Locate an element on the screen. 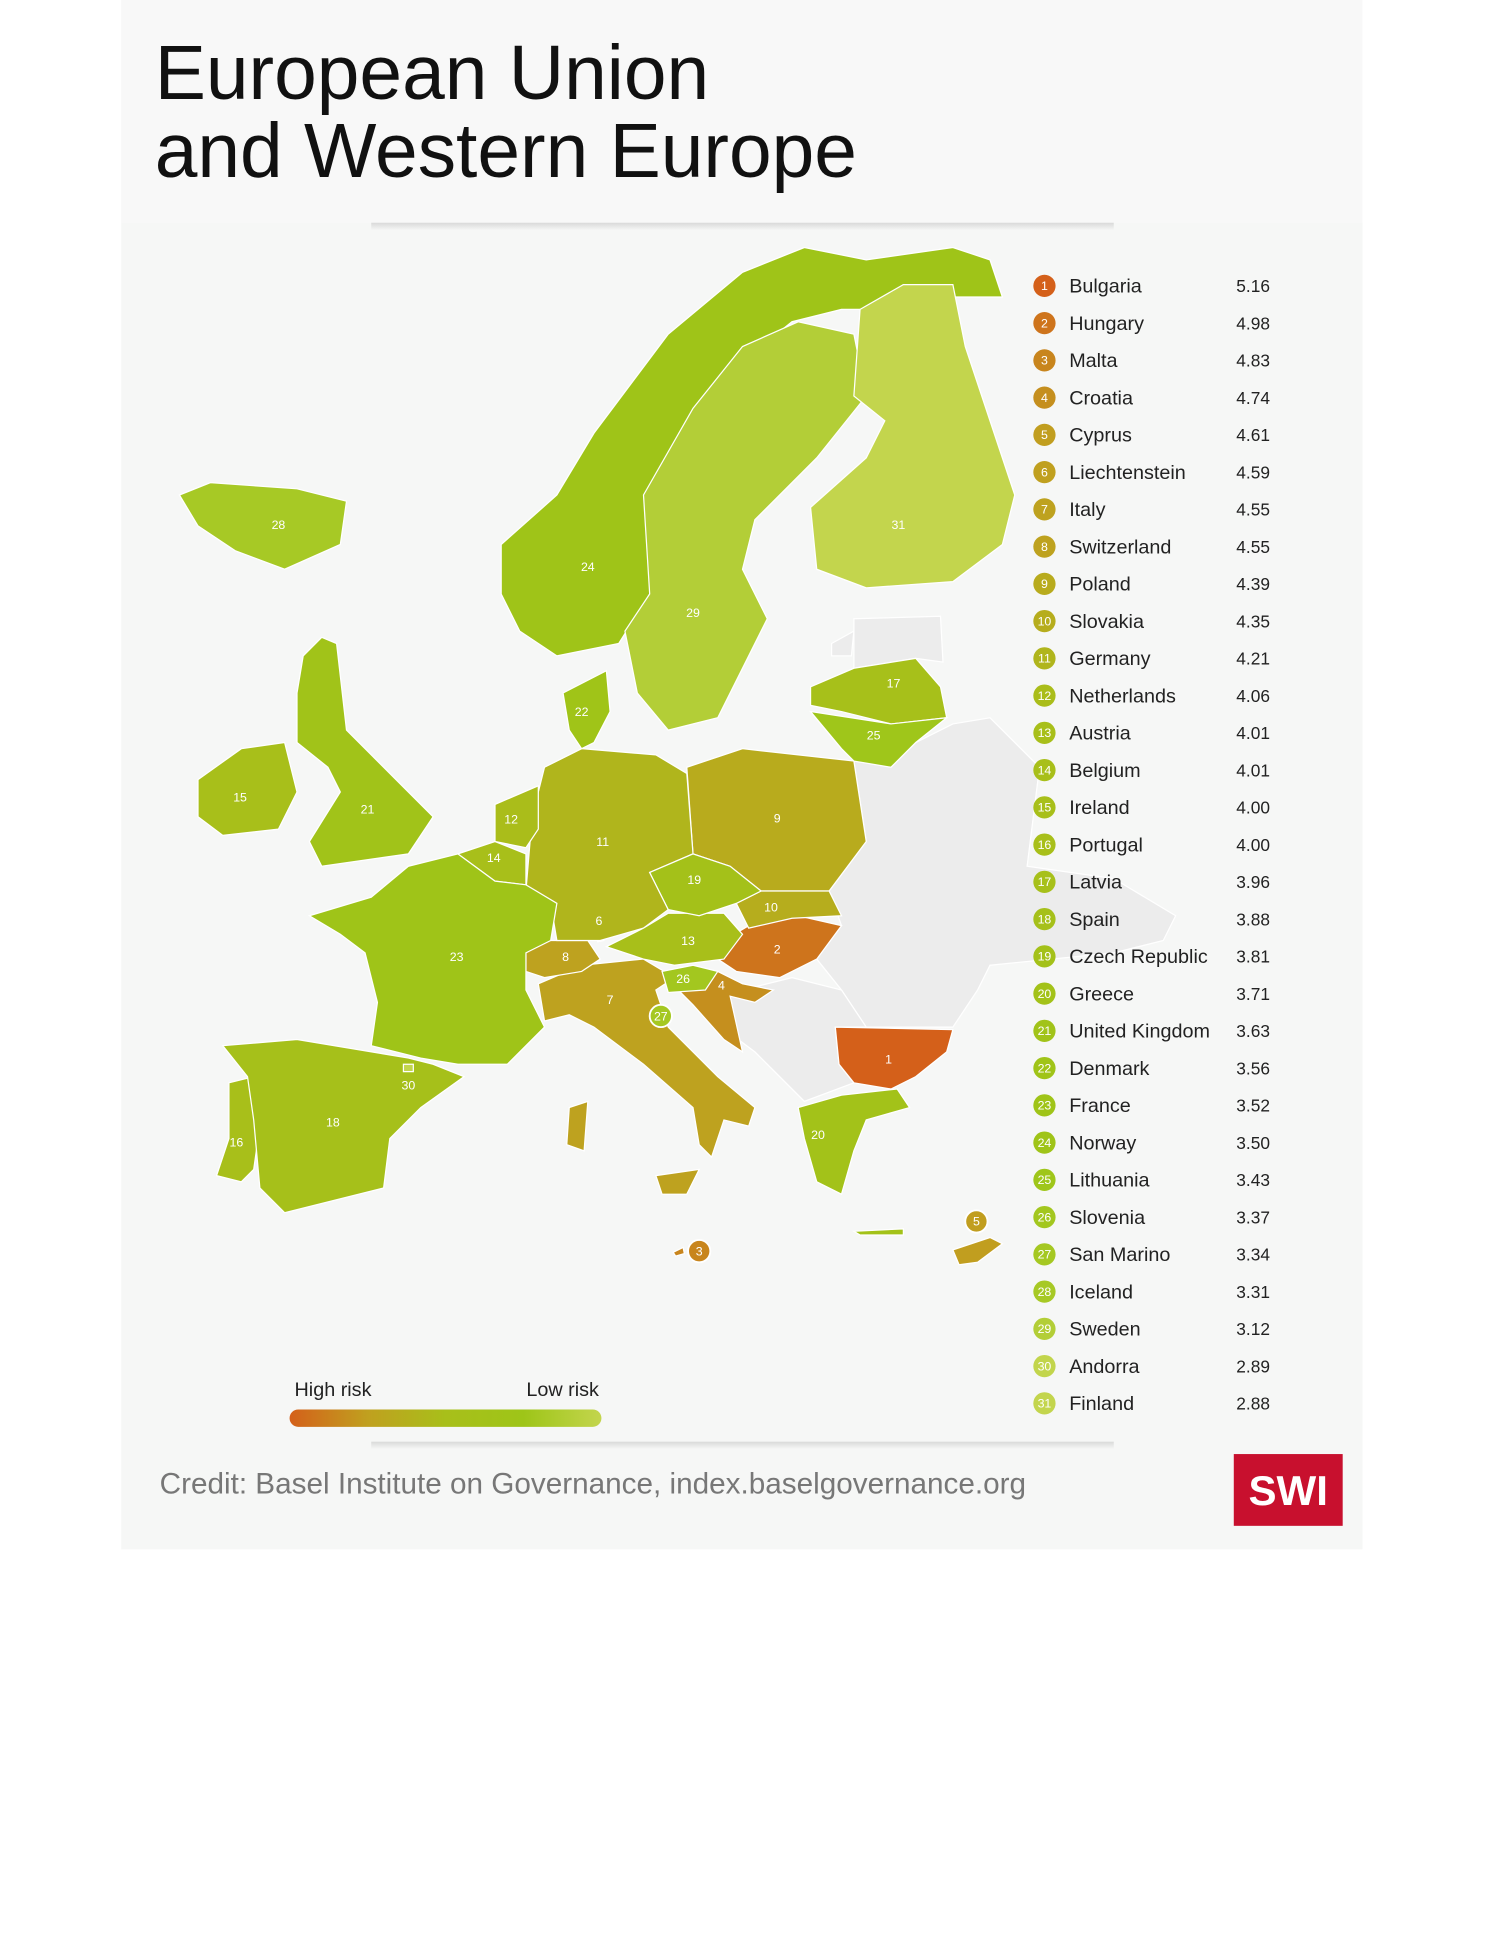 This screenshot has width=1485, height=1944. rank-number: 9 is located at coordinates (1044, 584).